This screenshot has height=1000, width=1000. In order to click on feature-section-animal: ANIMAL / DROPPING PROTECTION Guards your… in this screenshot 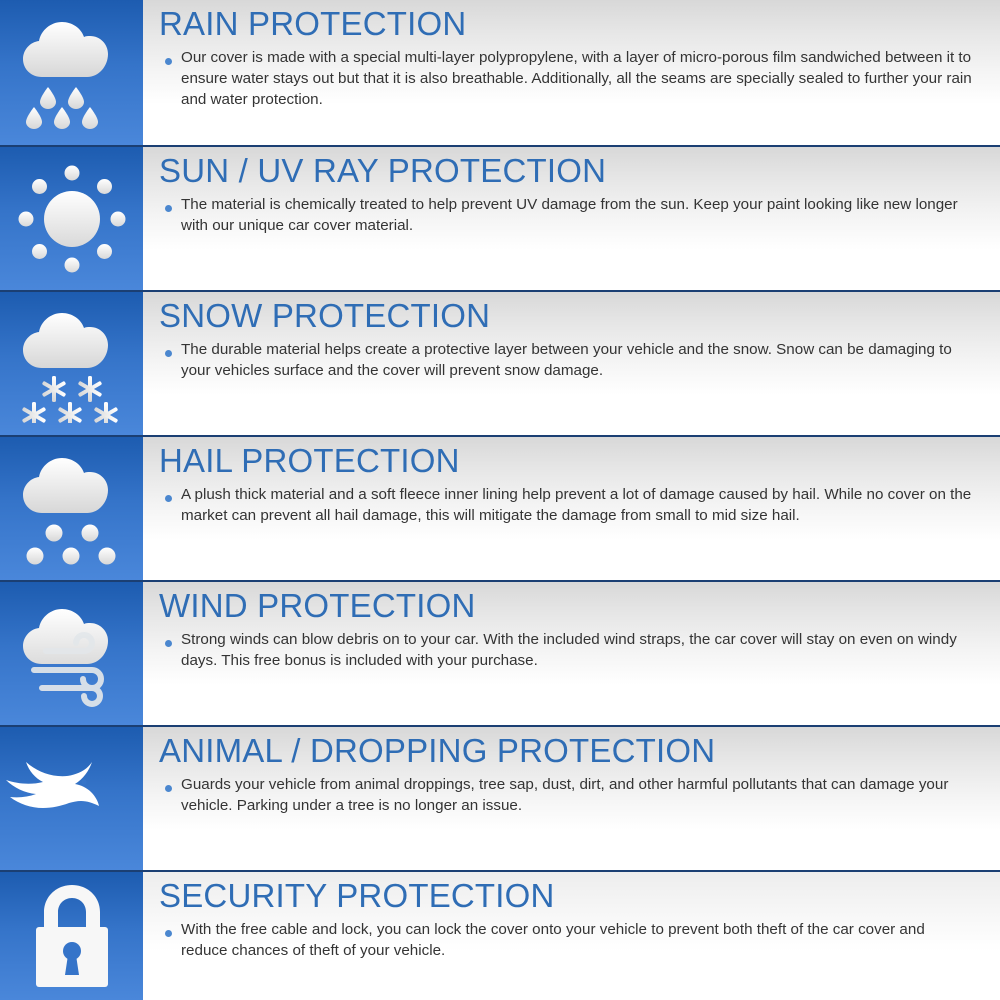, I will do `click(500, 797)`.